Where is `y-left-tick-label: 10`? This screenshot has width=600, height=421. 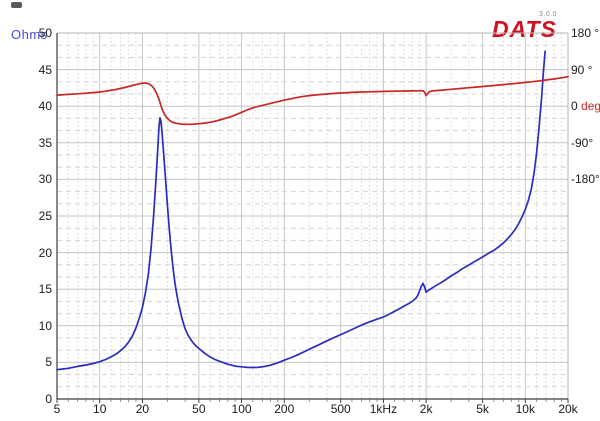 y-left-tick-label: 10 is located at coordinates (45, 325).